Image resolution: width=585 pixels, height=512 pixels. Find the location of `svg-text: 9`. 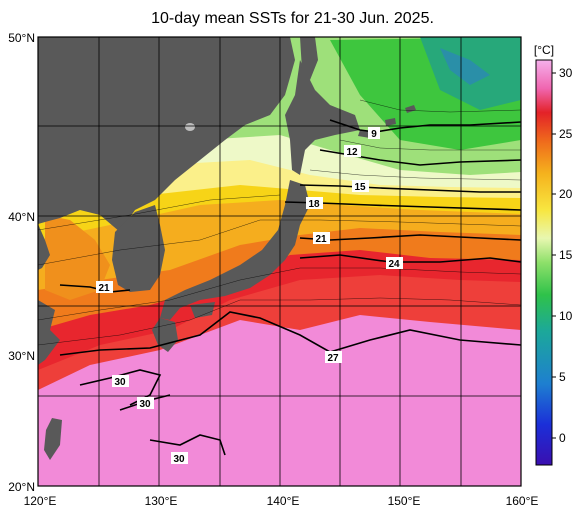

svg-text: 9 is located at coordinates (374, 134).